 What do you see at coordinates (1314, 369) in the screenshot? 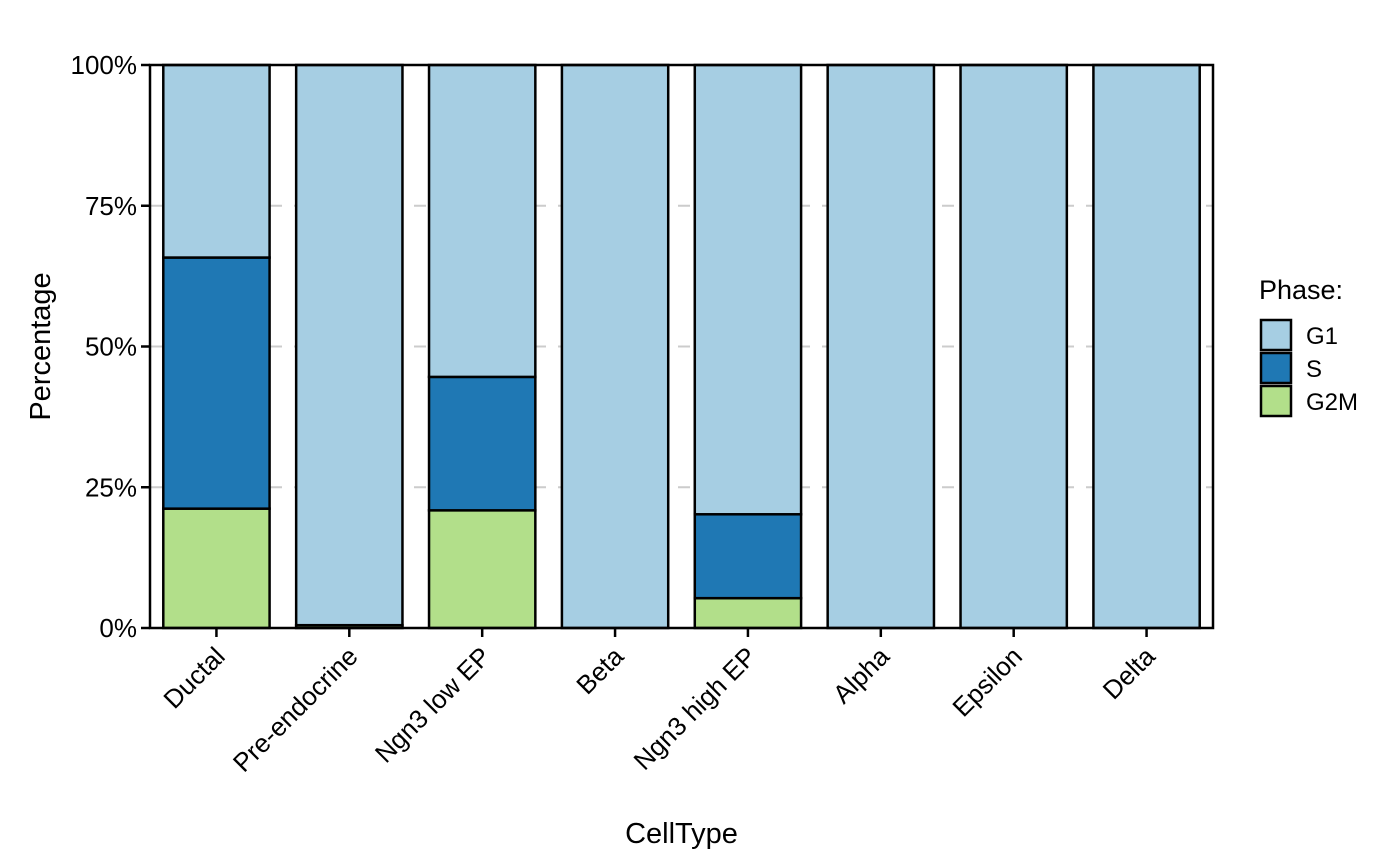
I see `legend-label: S` at bounding box center [1314, 369].